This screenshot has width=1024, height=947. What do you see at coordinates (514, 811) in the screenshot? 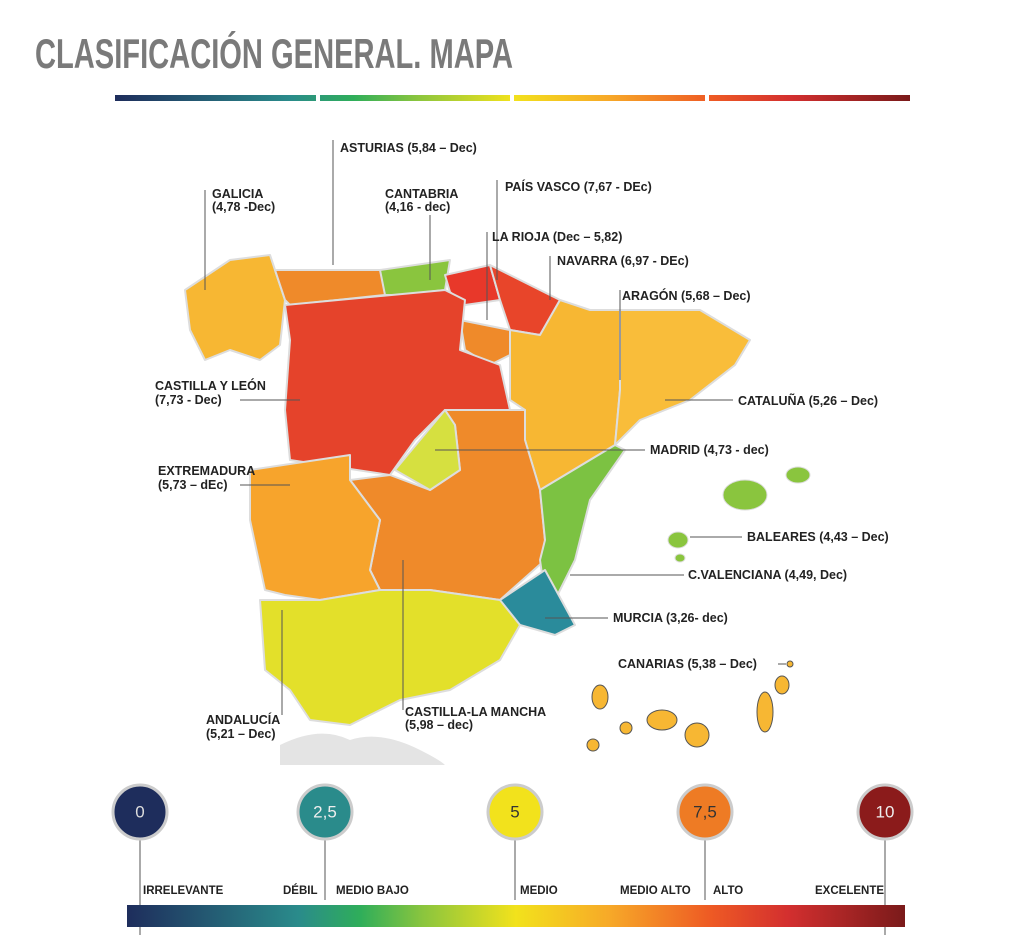
I see `scale-value: 5` at bounding box center [514, 811].